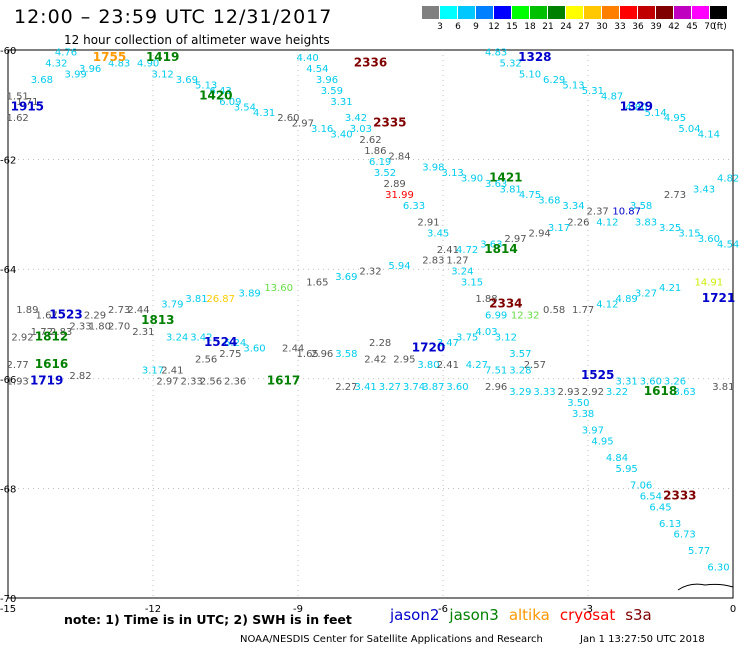 The width and height of the screenshot is (740, 650). Describe the element at coordinates (544, 392) in the screenshot. I see `swh-value: 3.33` at that location.